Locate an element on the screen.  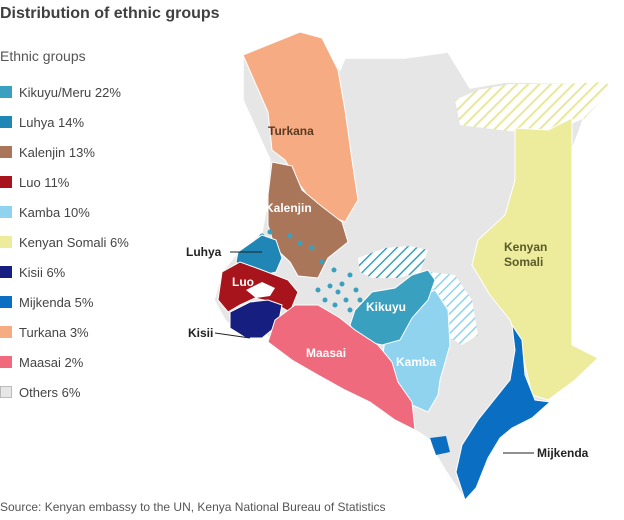
legend-item: Mijkenda 5% is located at coordinates (64, 302).